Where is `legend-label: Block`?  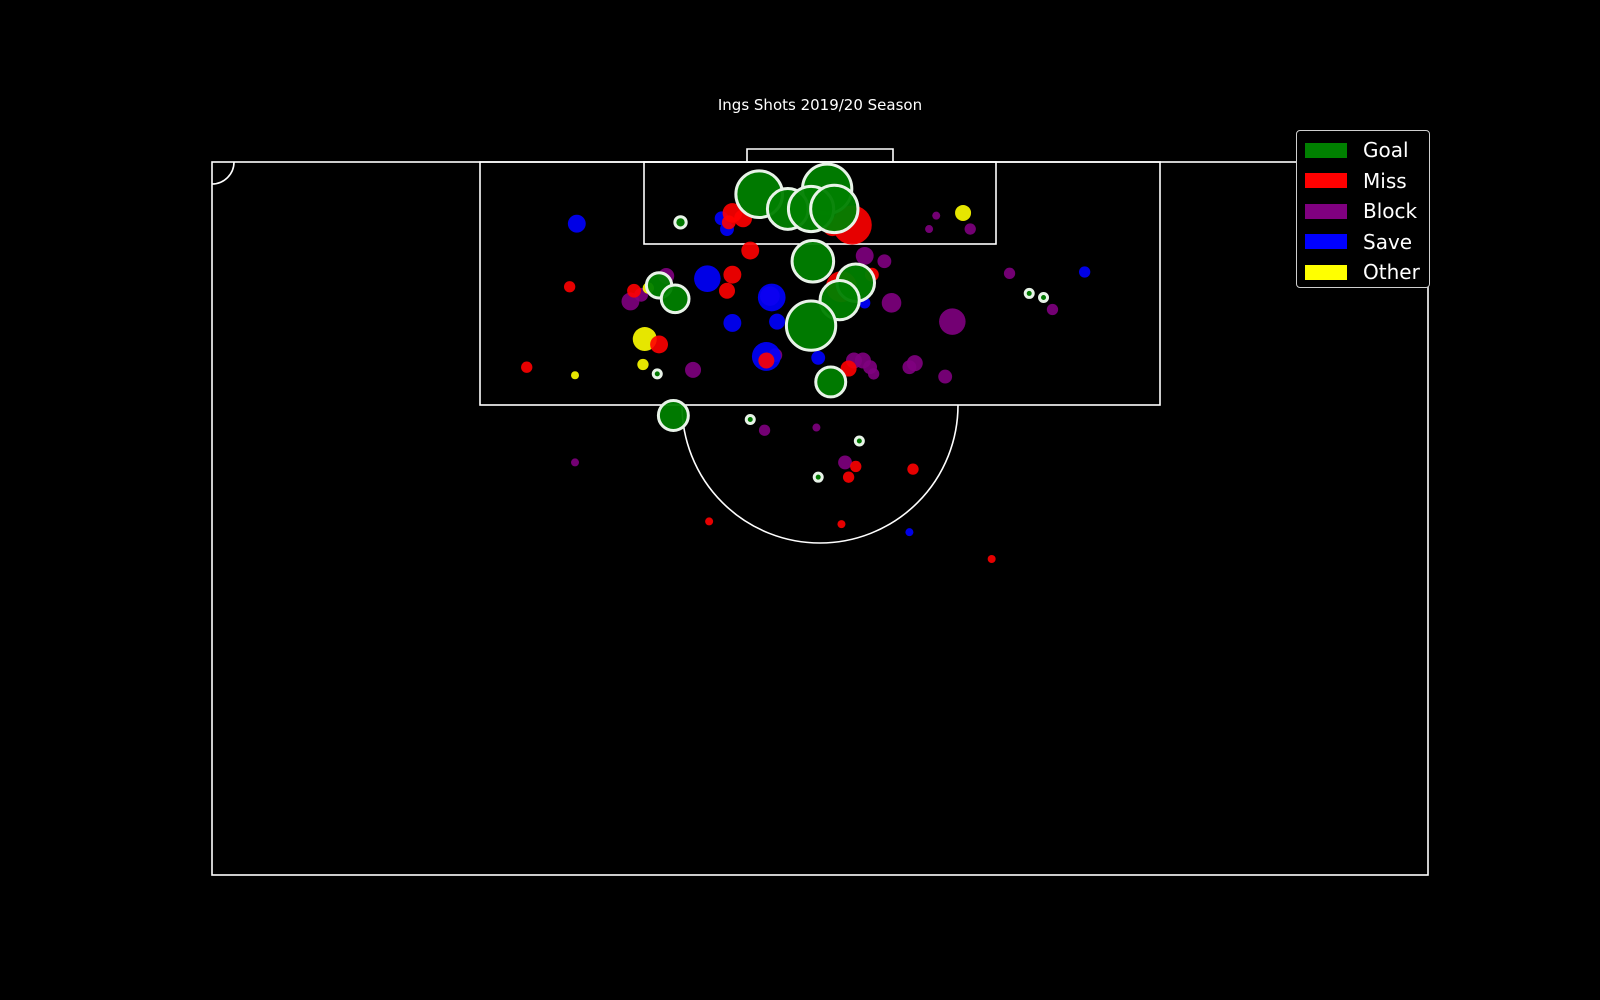 legend-label: Block is located at coordinates (1390, 211).